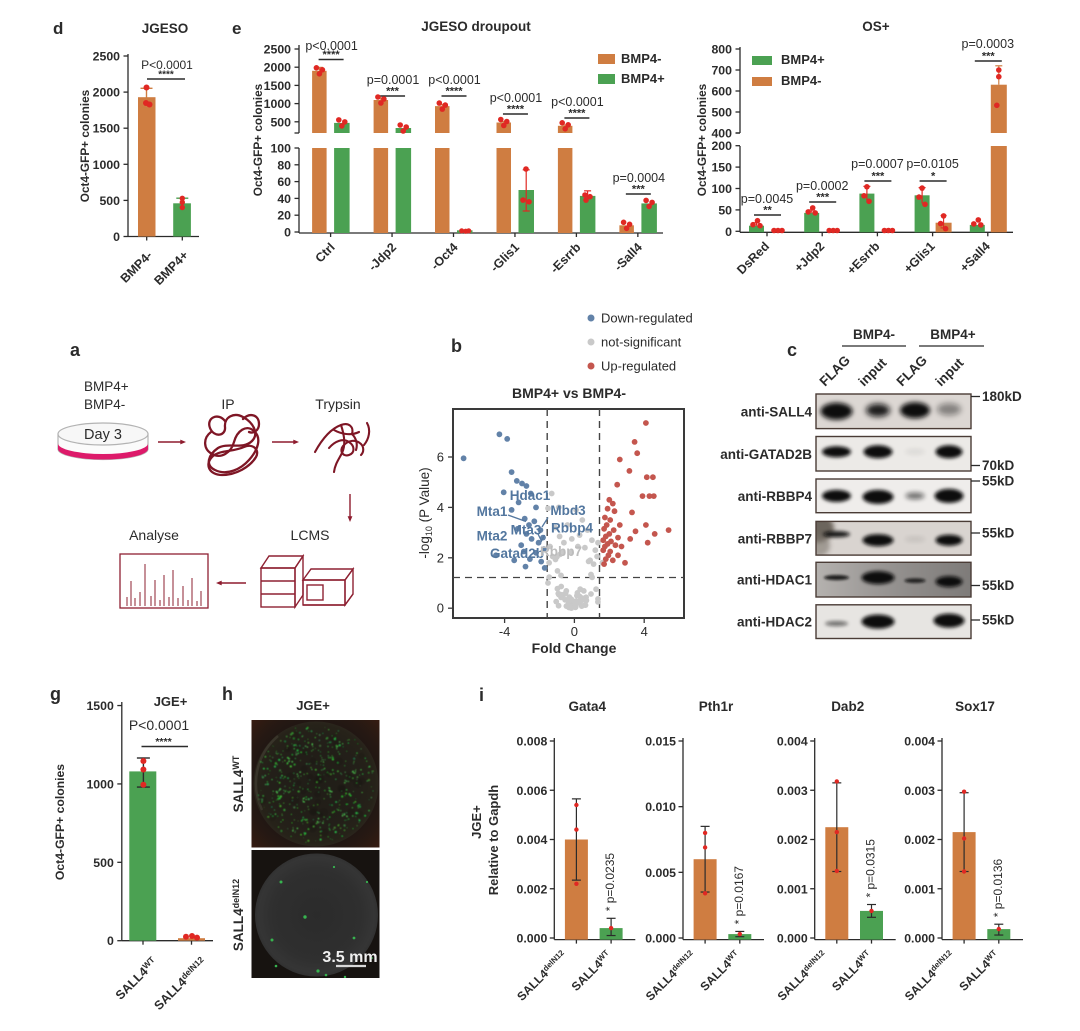 The height and width of the screenshot is (1031, 1080). What do you see at coordinates (721, 71) in the screenshot?
I see `svg-text: 700` at bounding box center [721, 71].